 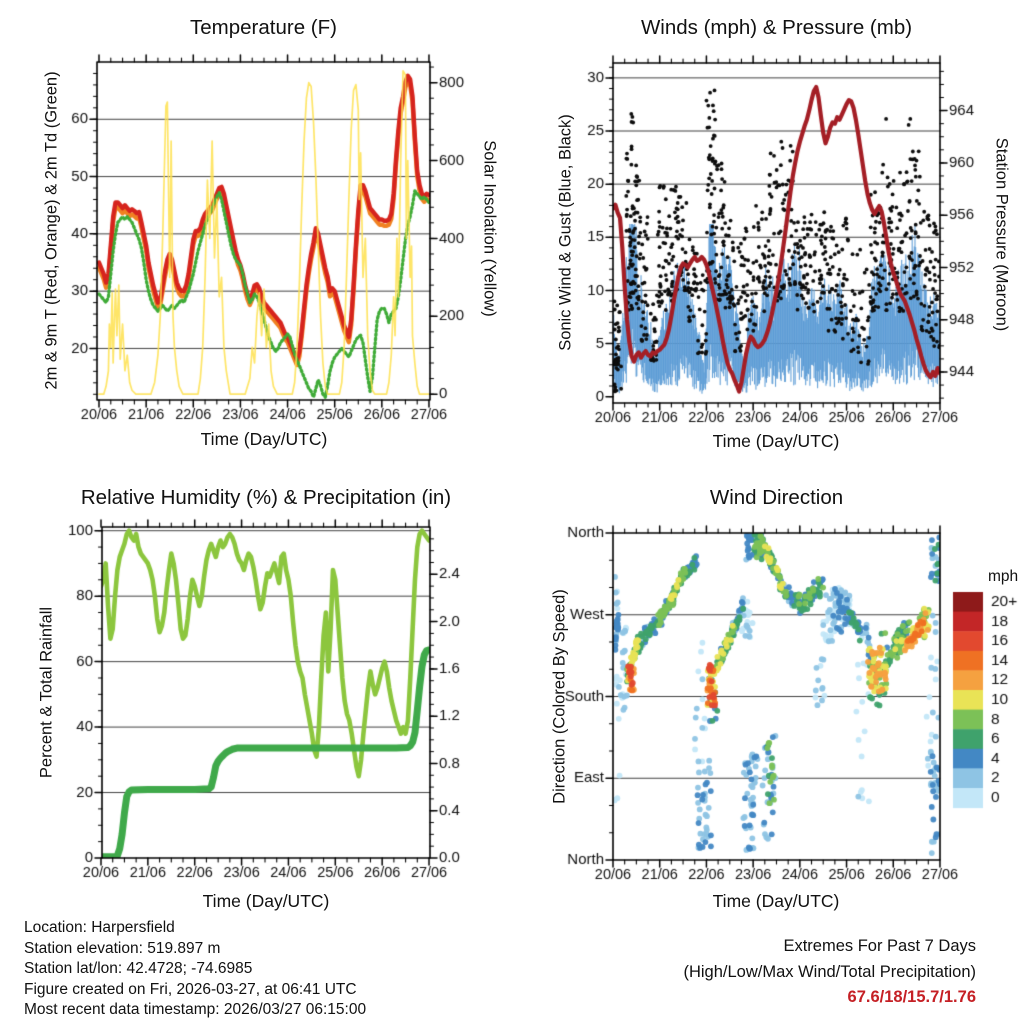 What do you see at coordinates (99, 927) in the screenshot?
I see `station-location: Location: Harpersfield` at bounding box center [99, 927].